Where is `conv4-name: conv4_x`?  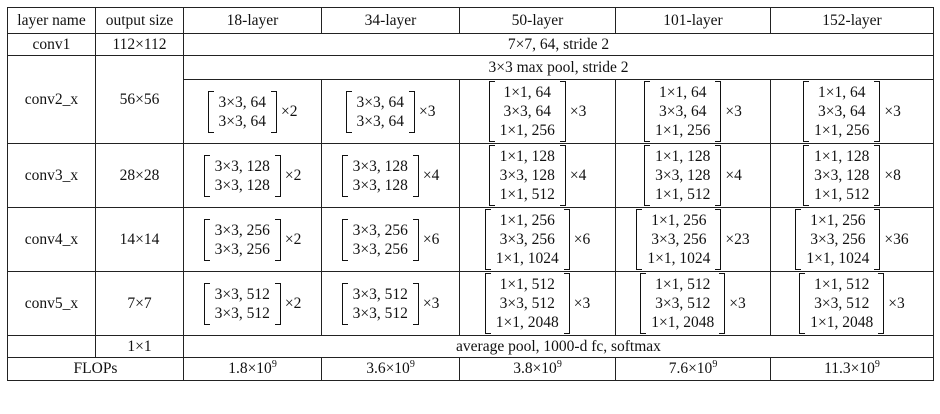 conv4-name: conv4_x is located at coordinates (51, 239).